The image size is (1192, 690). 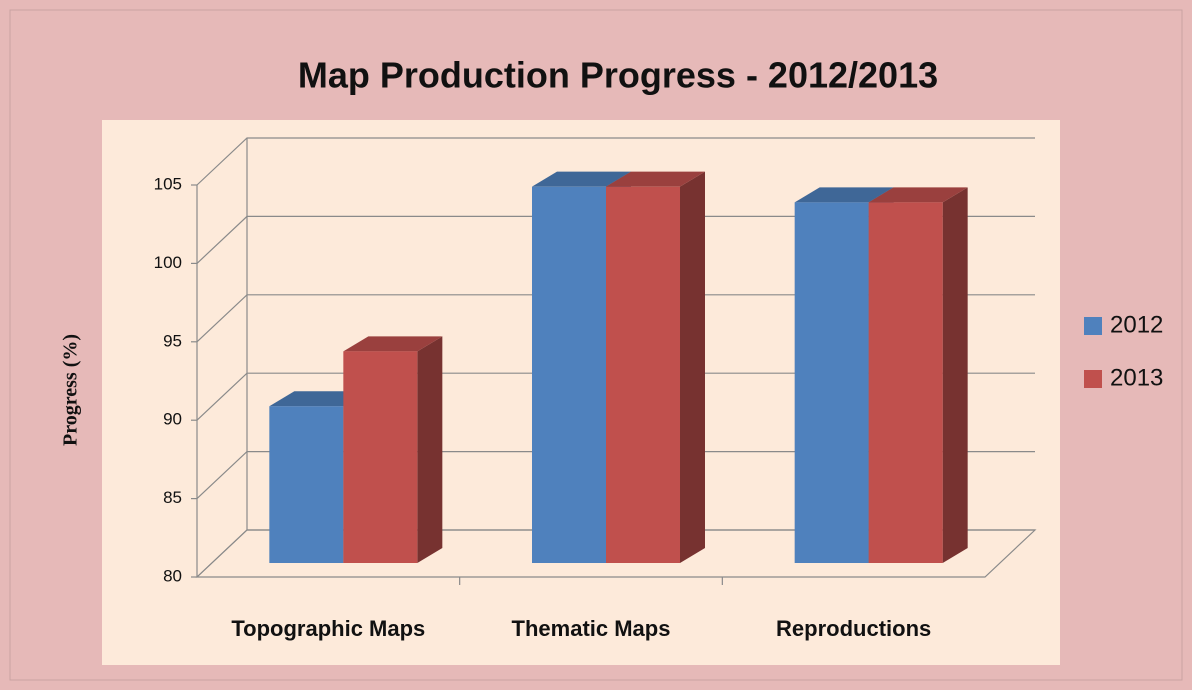 What do you see at coordinates (1136, 324) in the screenshot?
I see `legend-label: 2012` at bounding box center [1136, 324].